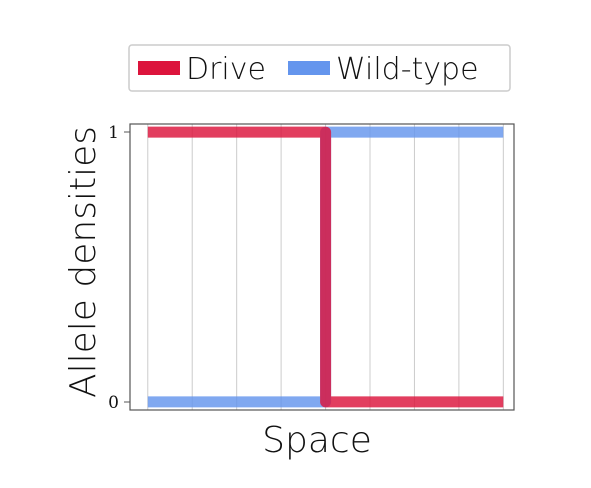  What do you see at coordinates (159, 68) in the screenshot?
I see `legend-swatch-drive` at bounding box center [159, 68].